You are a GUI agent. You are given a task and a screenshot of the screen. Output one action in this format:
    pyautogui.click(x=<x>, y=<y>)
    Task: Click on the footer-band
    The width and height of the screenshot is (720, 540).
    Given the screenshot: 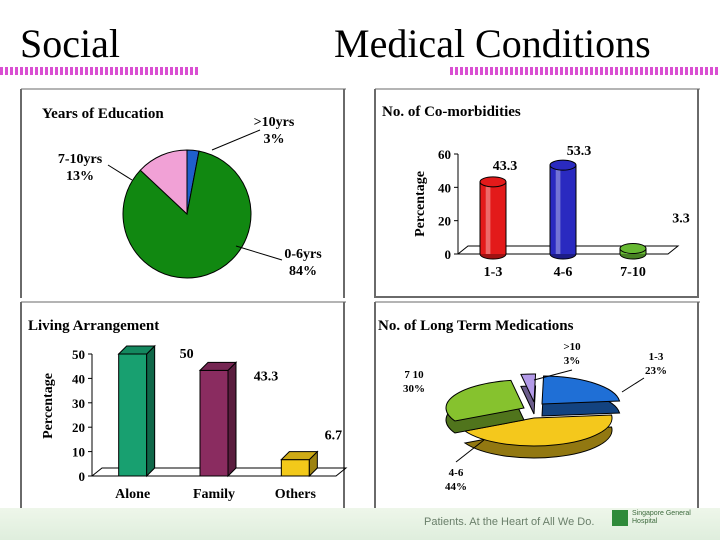 What is the action you would take?
    pyautogui.click(x=360, y=524)
    